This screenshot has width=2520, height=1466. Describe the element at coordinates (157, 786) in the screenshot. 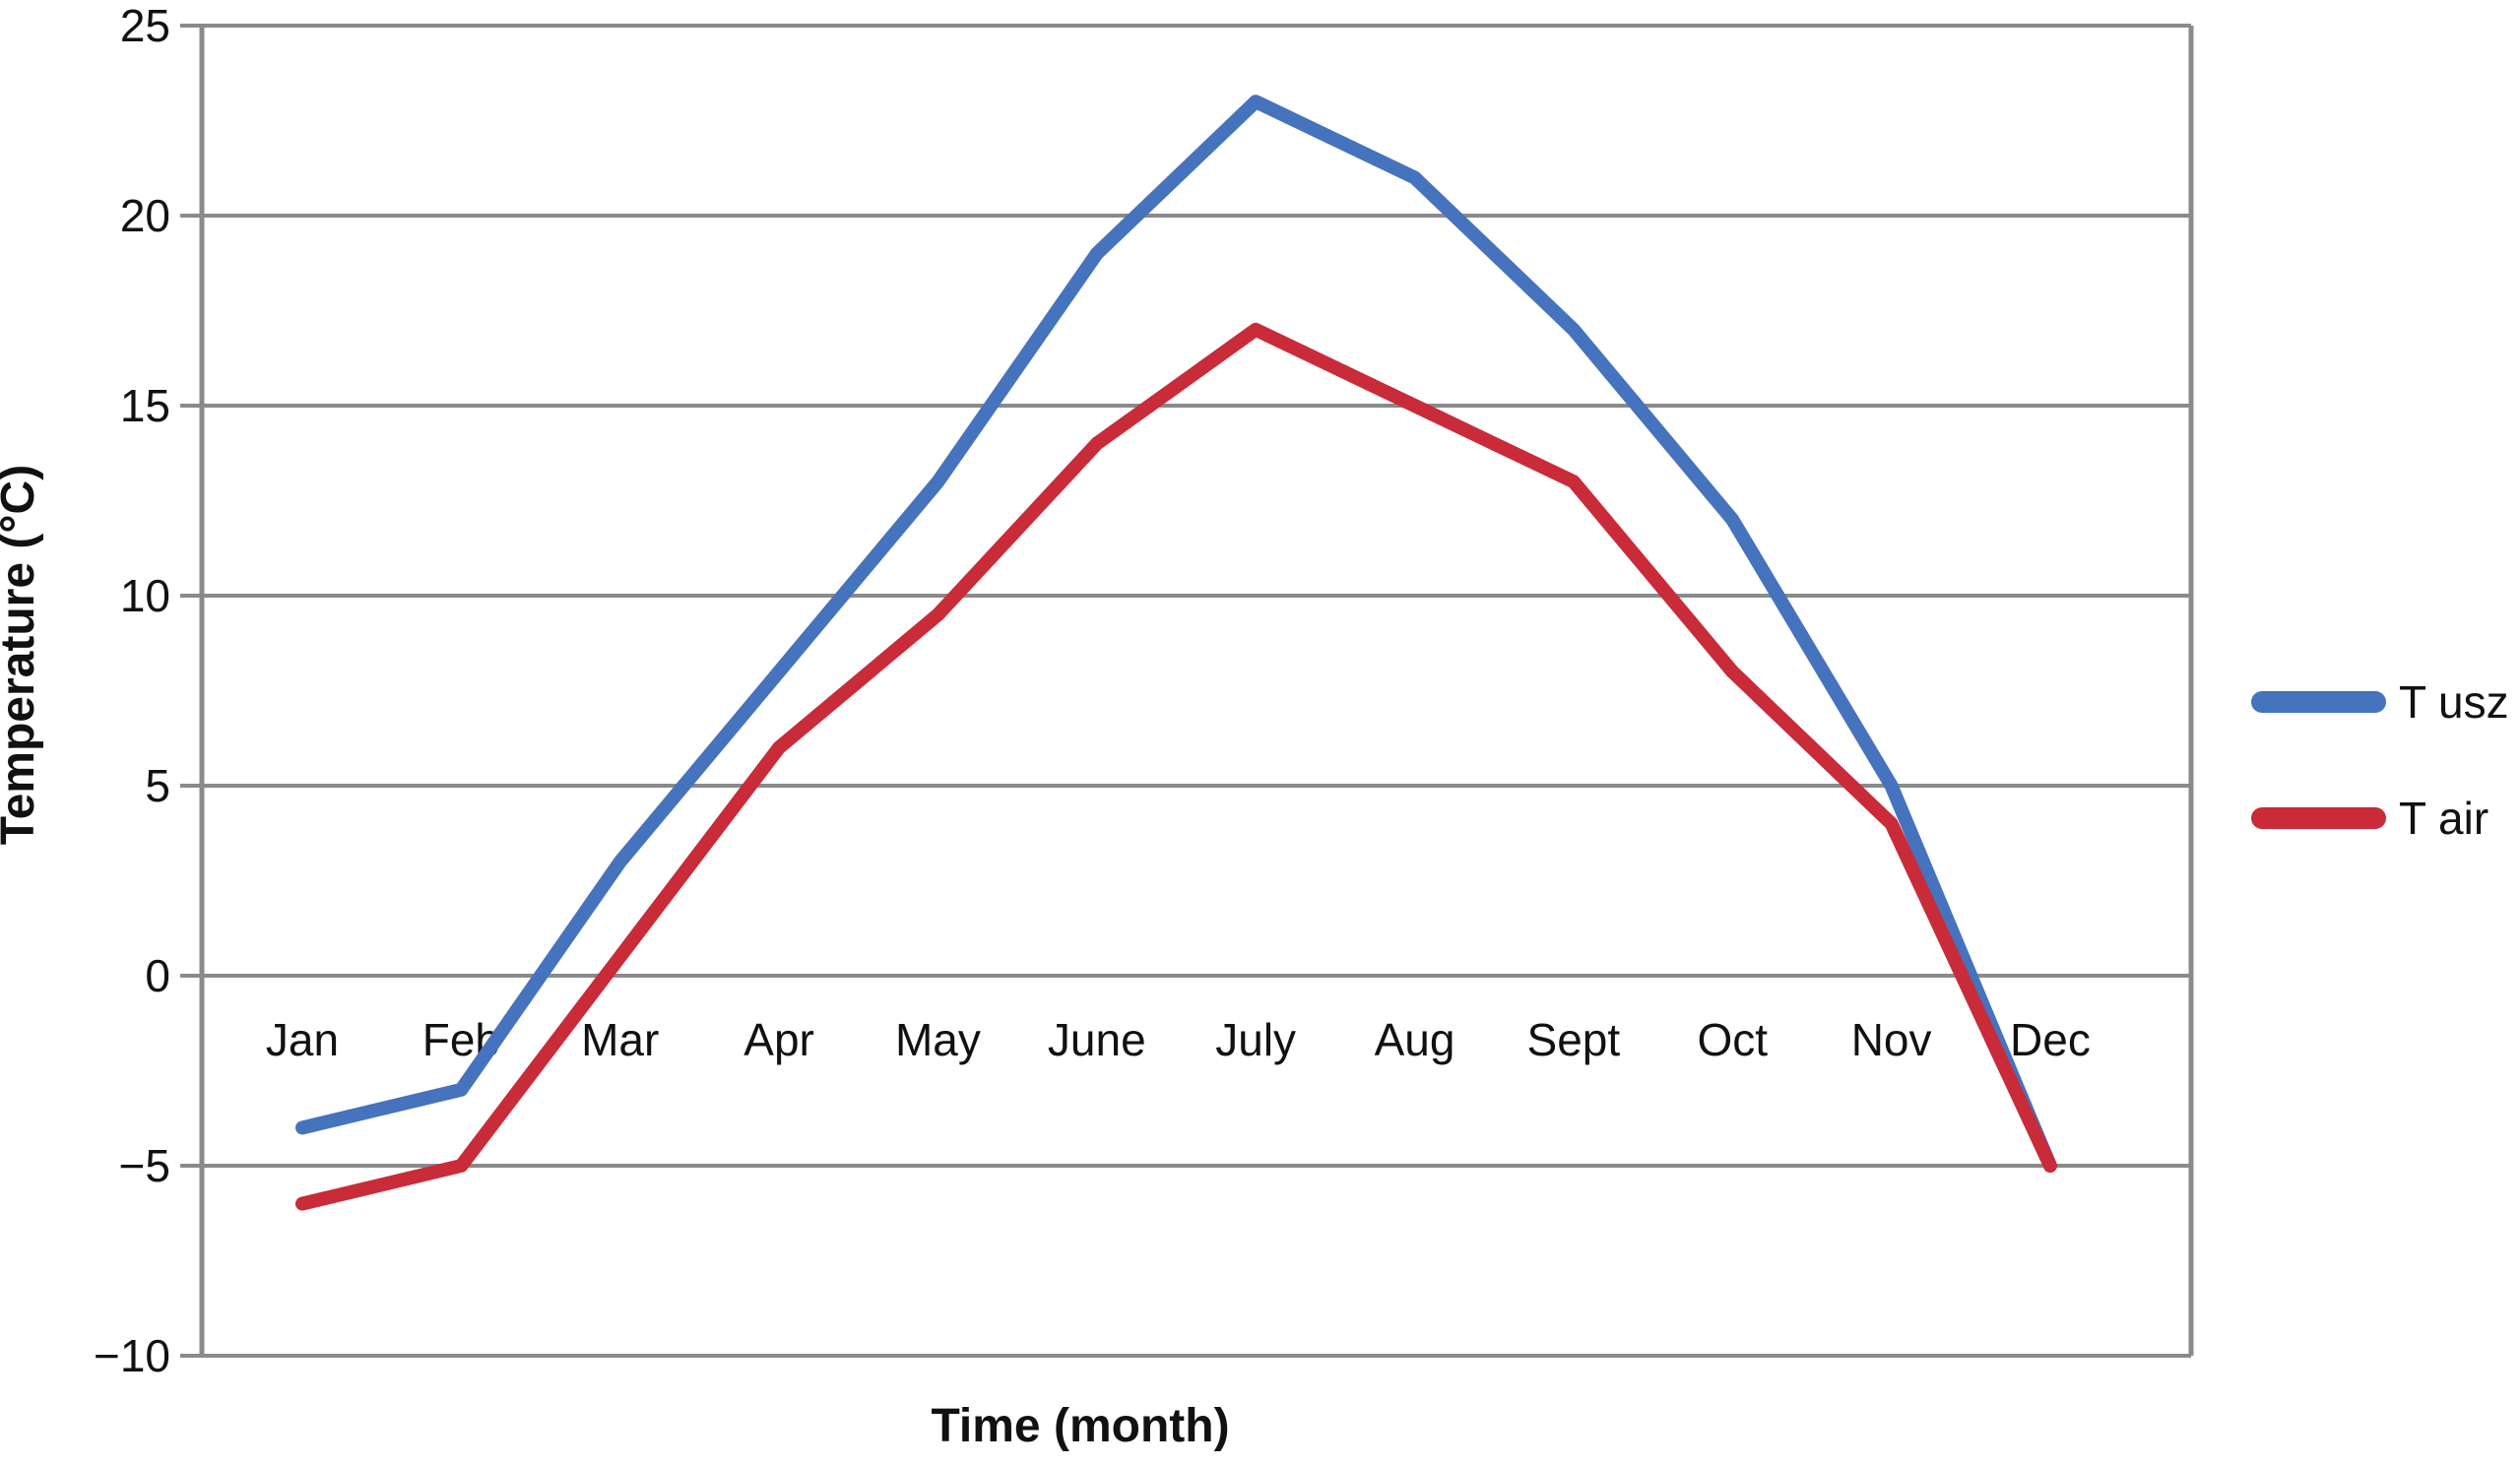

I see `y-tick-label: 5` at that location.